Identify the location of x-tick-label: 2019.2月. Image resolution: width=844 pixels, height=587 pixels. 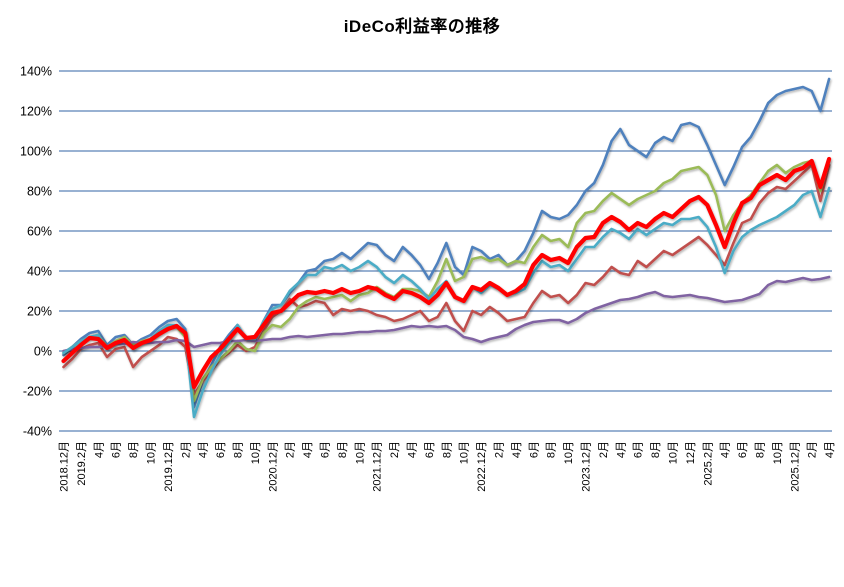
(82, 463).